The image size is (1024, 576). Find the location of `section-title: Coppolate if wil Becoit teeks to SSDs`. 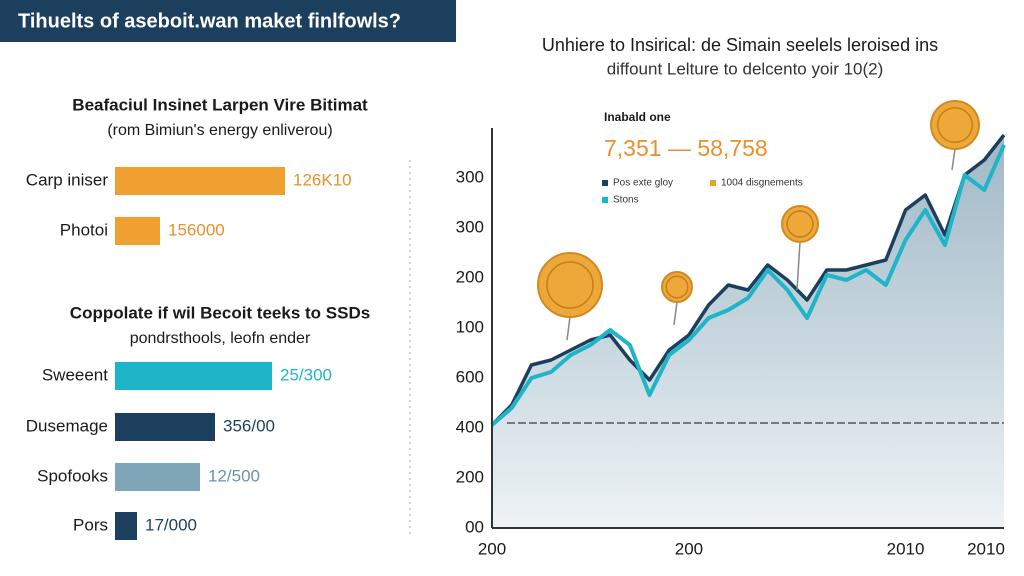

section-title: Coppolate if wil Becoit teeks to SSDs is located at coordinates (220, 312).